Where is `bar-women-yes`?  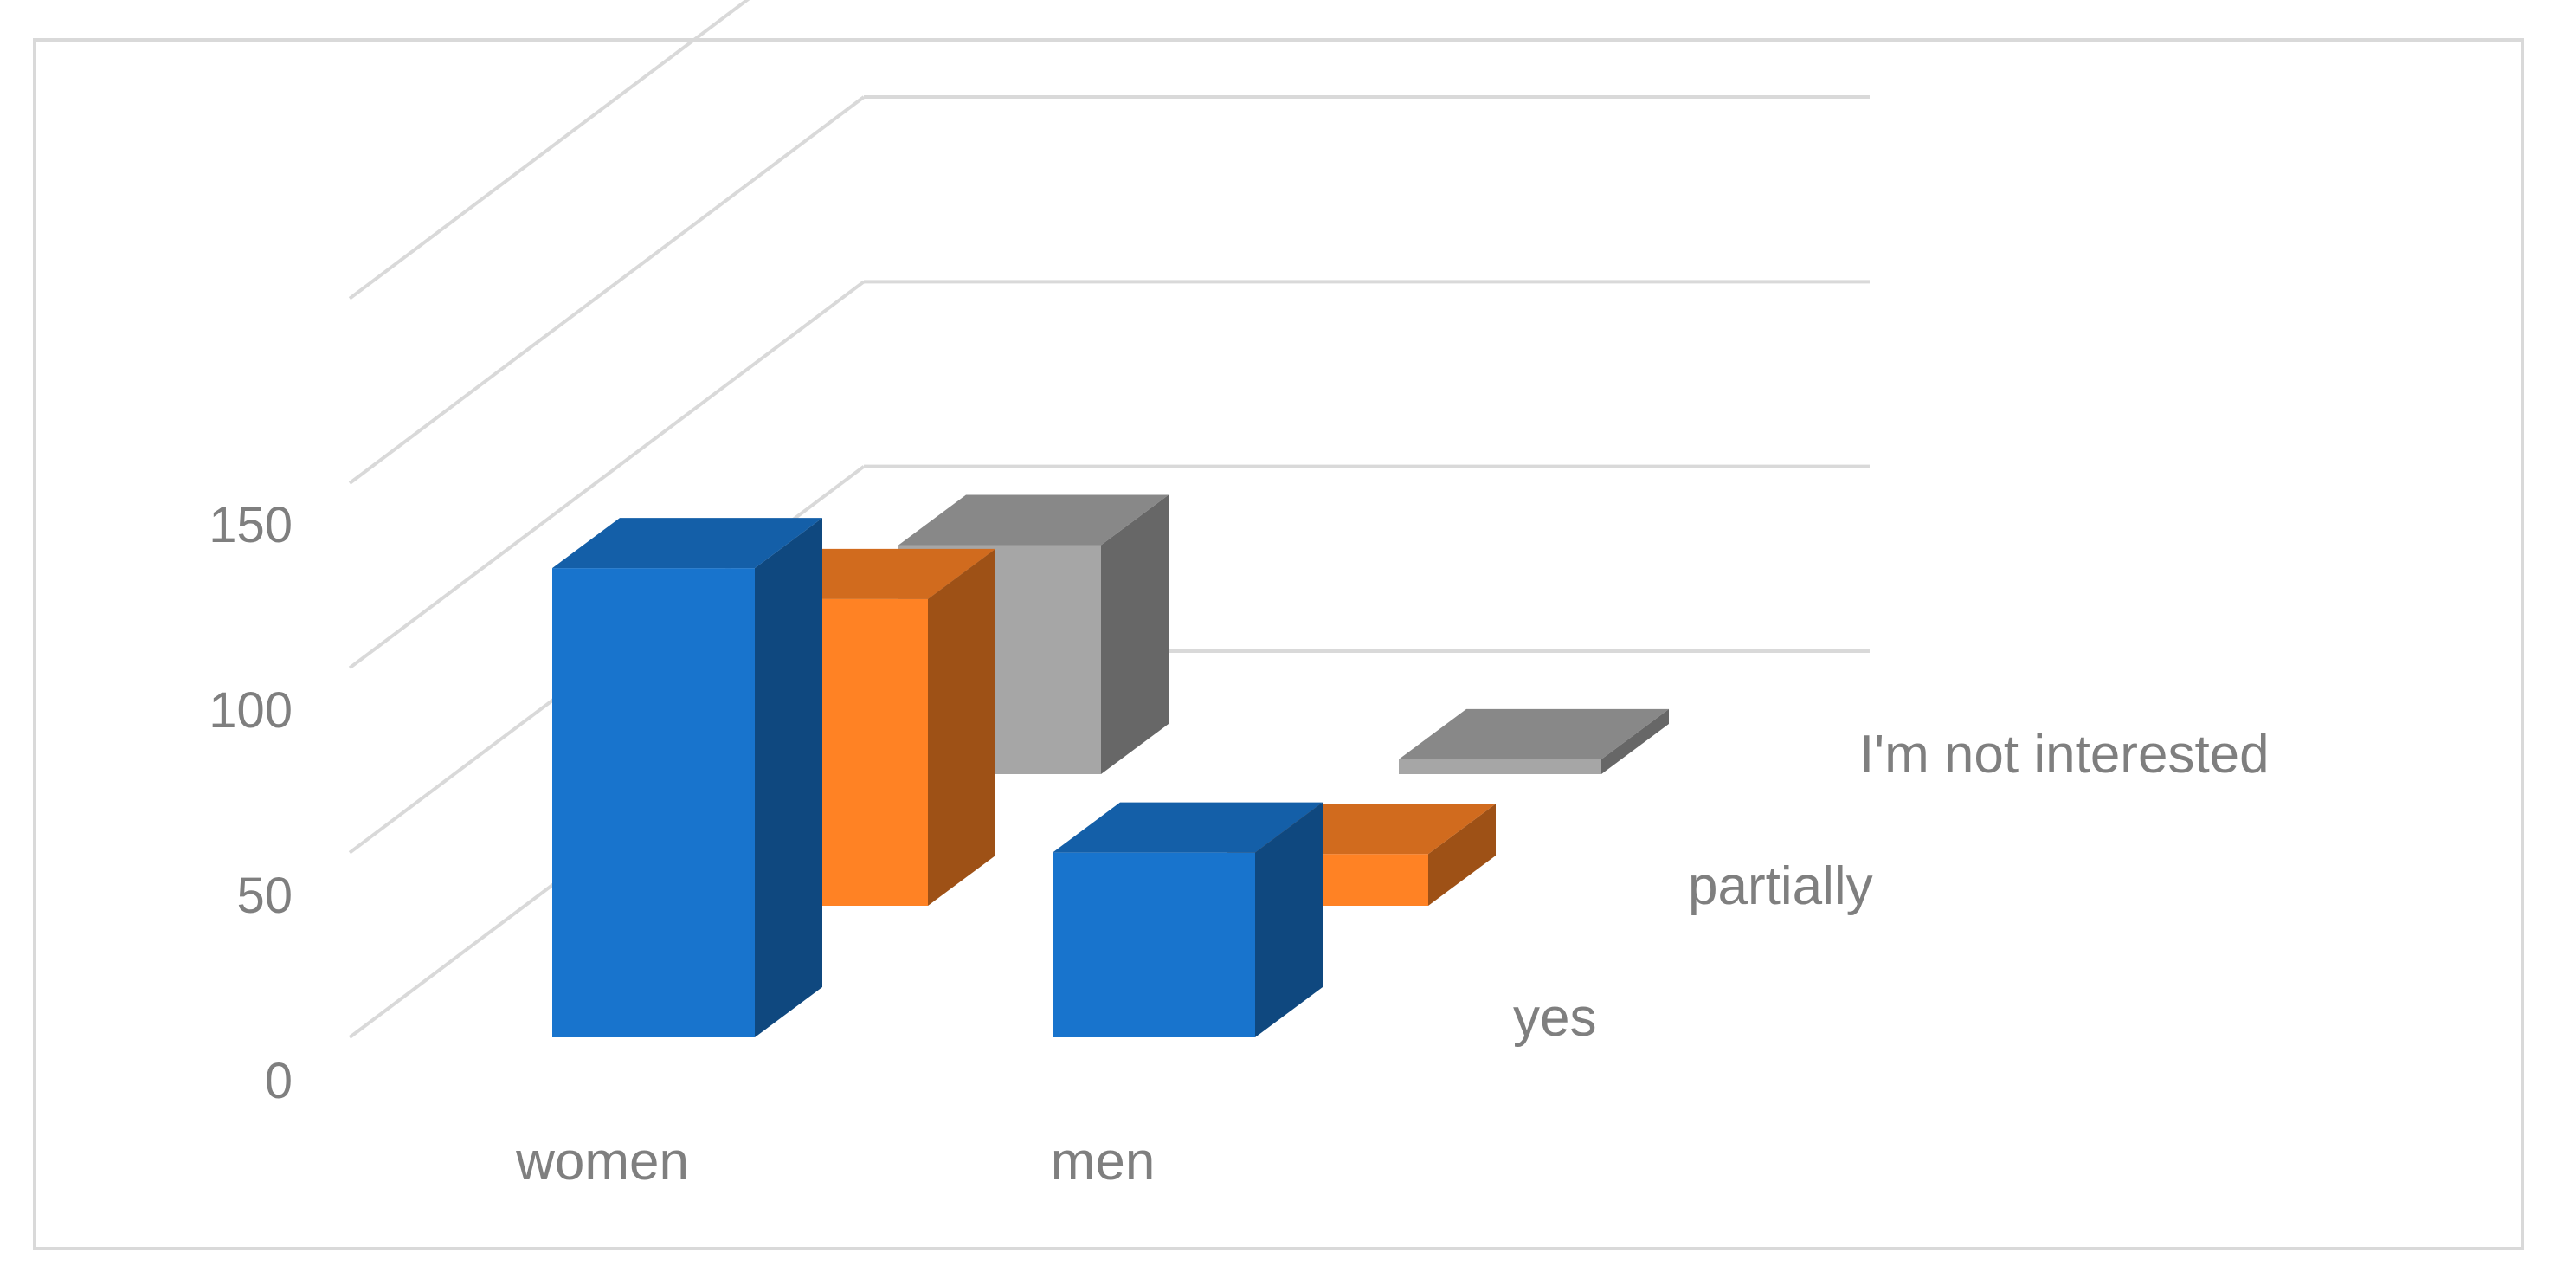 bar-women-yes is located at coordinates (687, 777).